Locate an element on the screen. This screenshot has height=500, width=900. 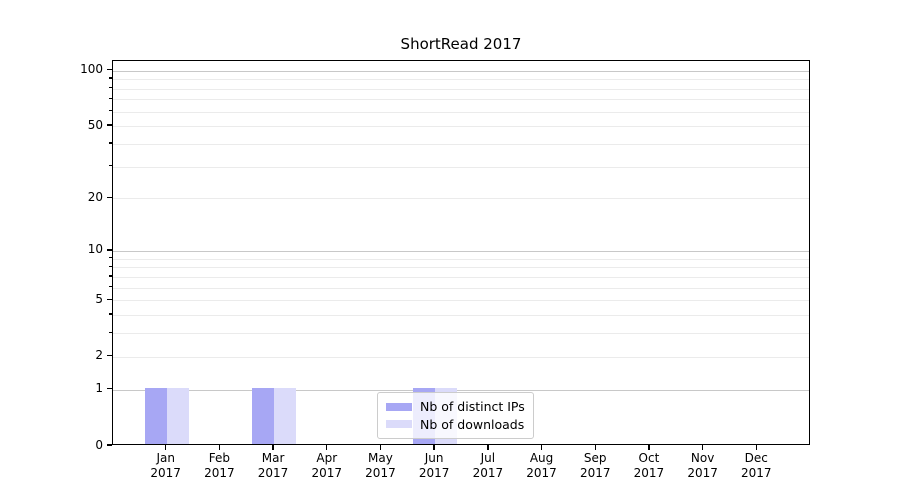
x-tick-label-oct-2017: Oct 2017 is located at coordinates (649, 466).